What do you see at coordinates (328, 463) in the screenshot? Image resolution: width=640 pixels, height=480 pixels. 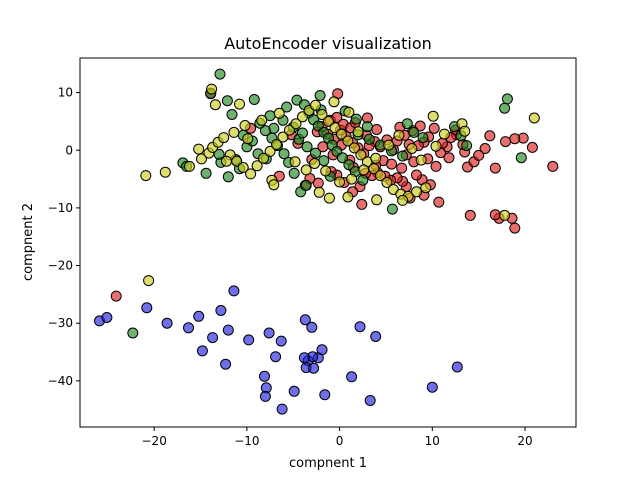 I see `x-axis-label: compnent 1` at bounding box center [328, 463].